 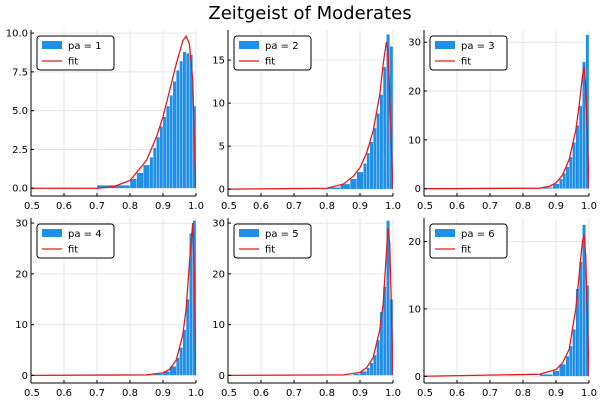 I want to click on y-tick-label: 5, so click(x=222, y=147).